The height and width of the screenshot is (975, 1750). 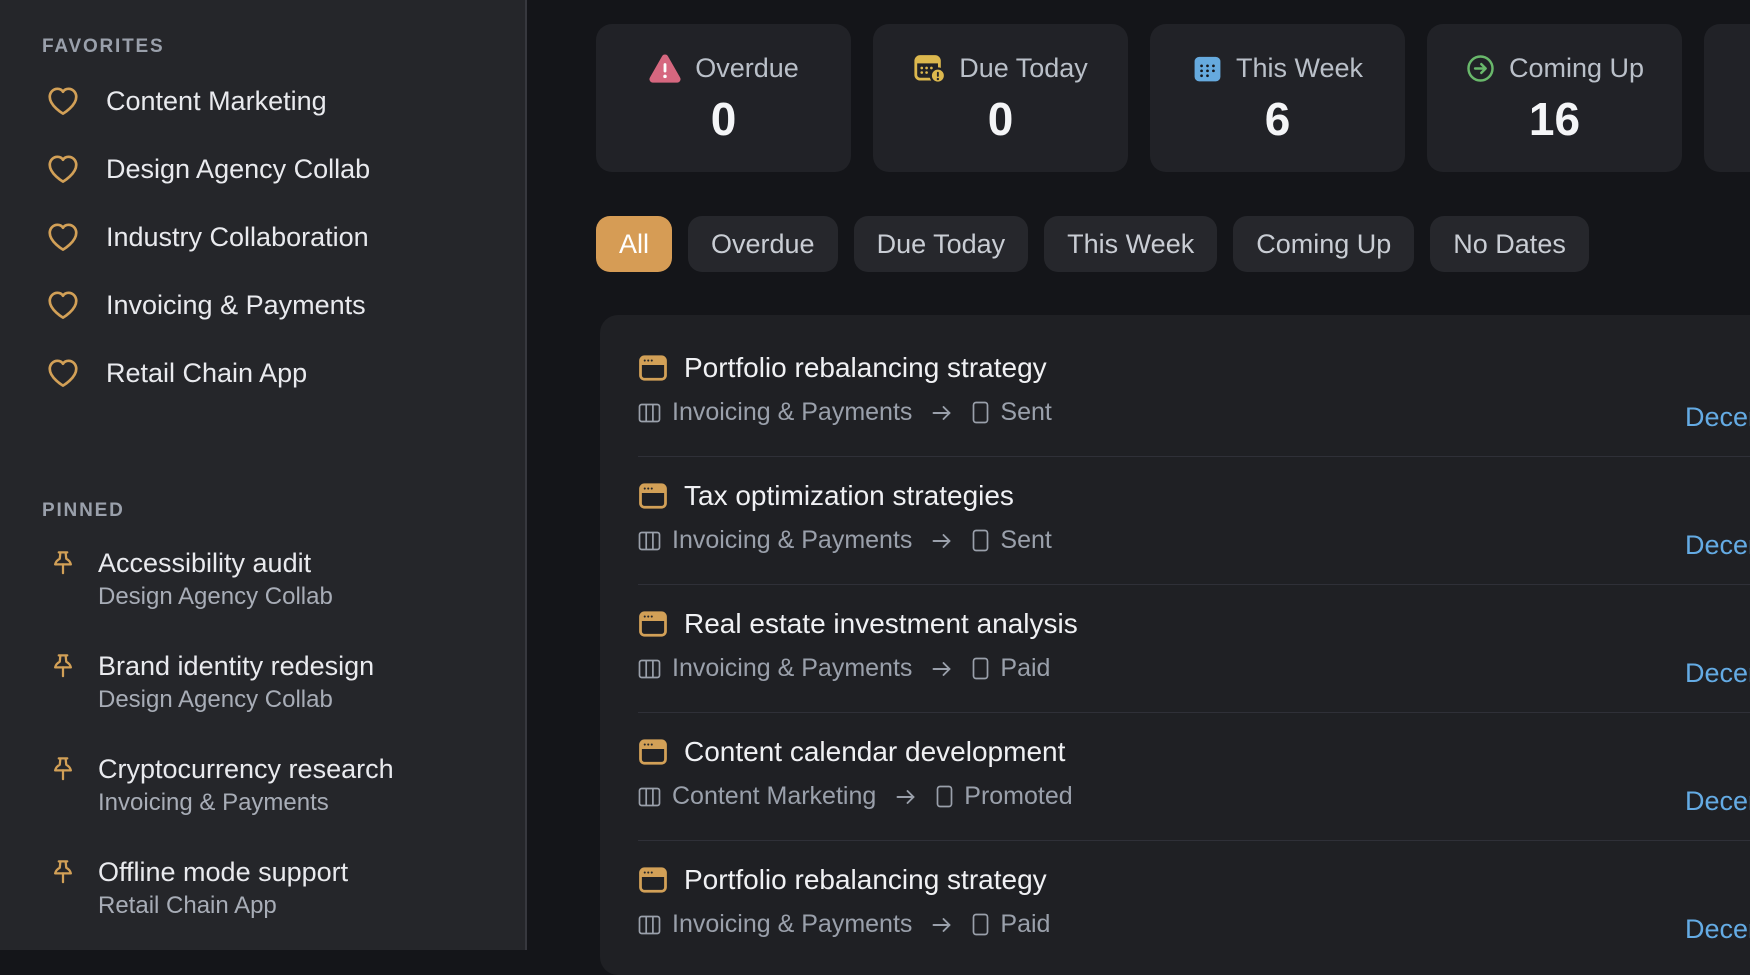 What do you see at coordinates (1480, 68) in the screenshot?
I see `arrow-right-circle-icon` at bounding box center [1480, 68].